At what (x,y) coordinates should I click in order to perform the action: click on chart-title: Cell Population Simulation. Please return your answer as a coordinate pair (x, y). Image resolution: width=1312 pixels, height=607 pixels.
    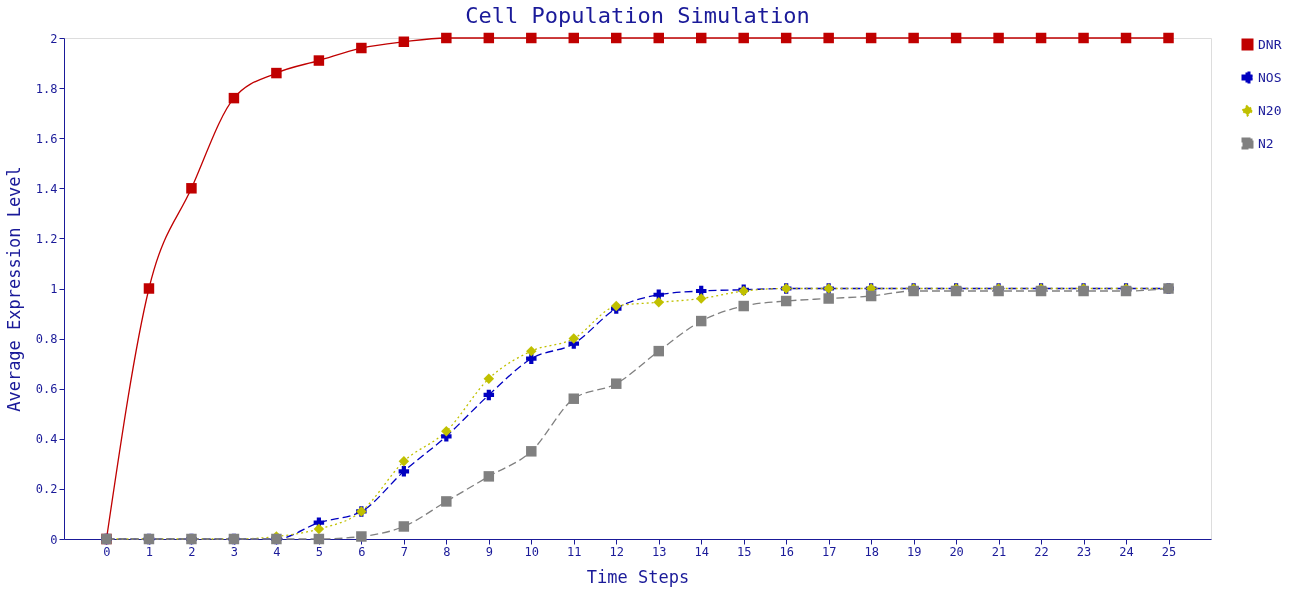
    Looking at the image, I should click on (637, 15).